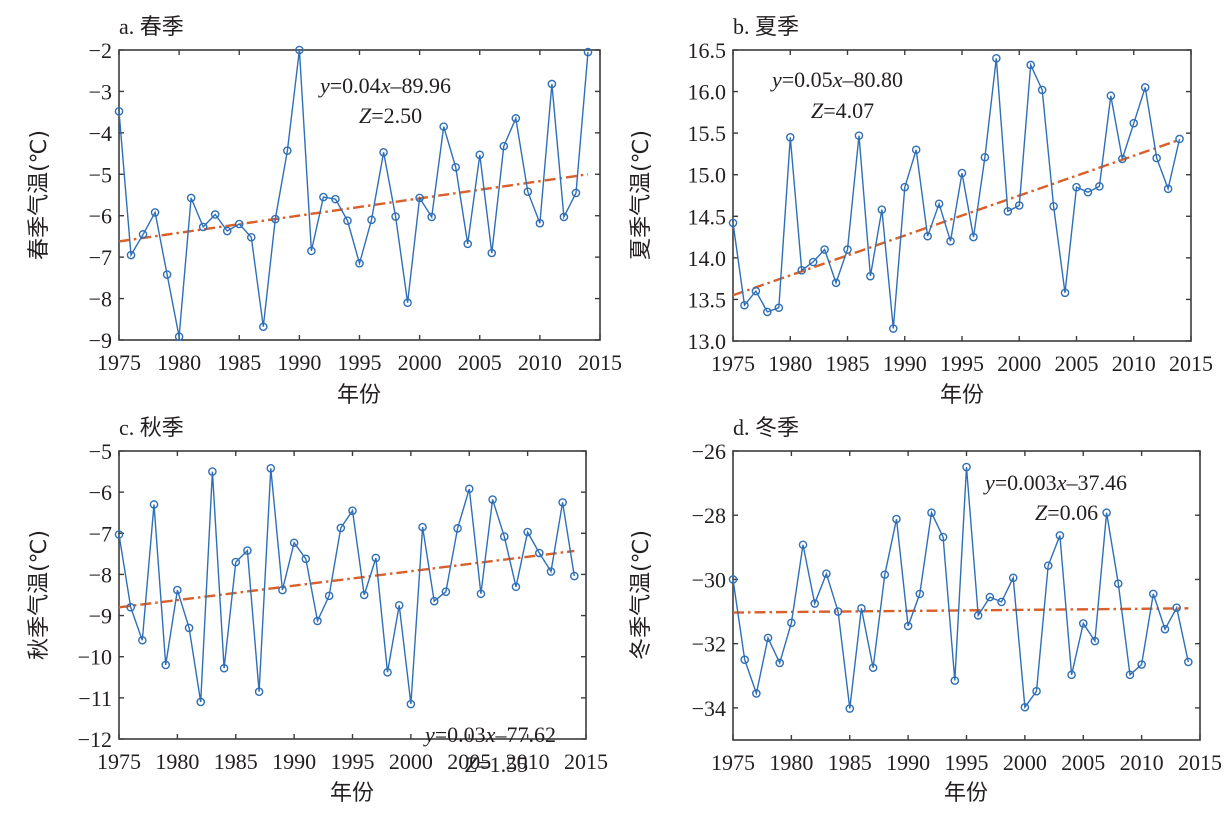 The width and height of the screenshot is (1231, 821). Describe the element at coordinates (480, 362) in the screenshot. I see `x-tick-label: 2005` at that location.